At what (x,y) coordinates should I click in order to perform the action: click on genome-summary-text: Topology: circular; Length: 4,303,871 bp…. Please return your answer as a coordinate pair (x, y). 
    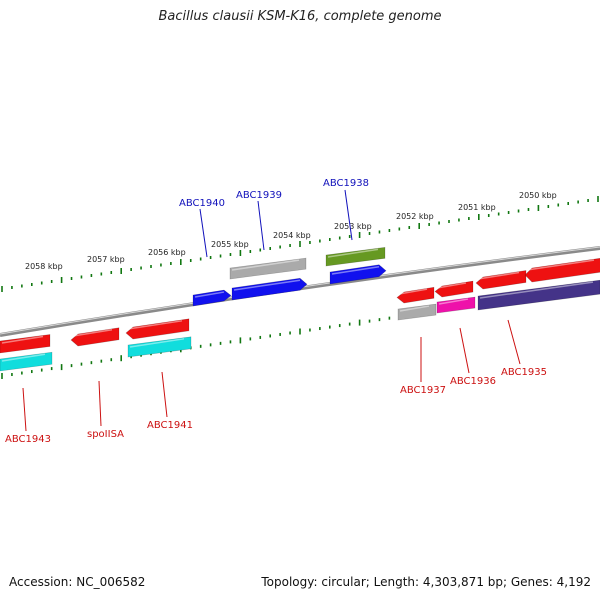
    Looking at the image, I should click on (426, 582).